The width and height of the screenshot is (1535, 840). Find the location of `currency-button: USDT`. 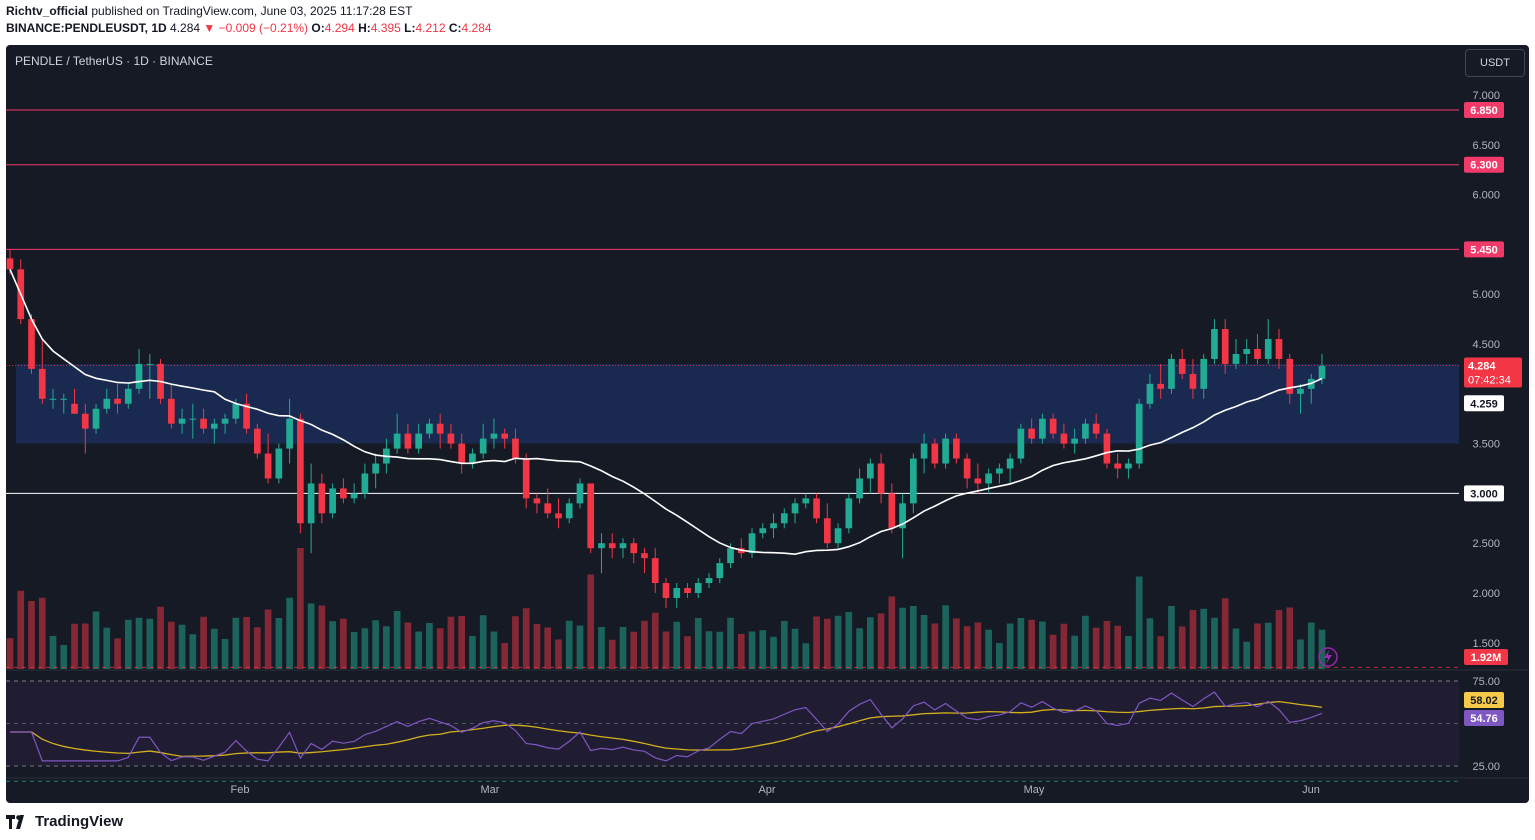

currency-button: USDT is located at coordinates (1495, 63).